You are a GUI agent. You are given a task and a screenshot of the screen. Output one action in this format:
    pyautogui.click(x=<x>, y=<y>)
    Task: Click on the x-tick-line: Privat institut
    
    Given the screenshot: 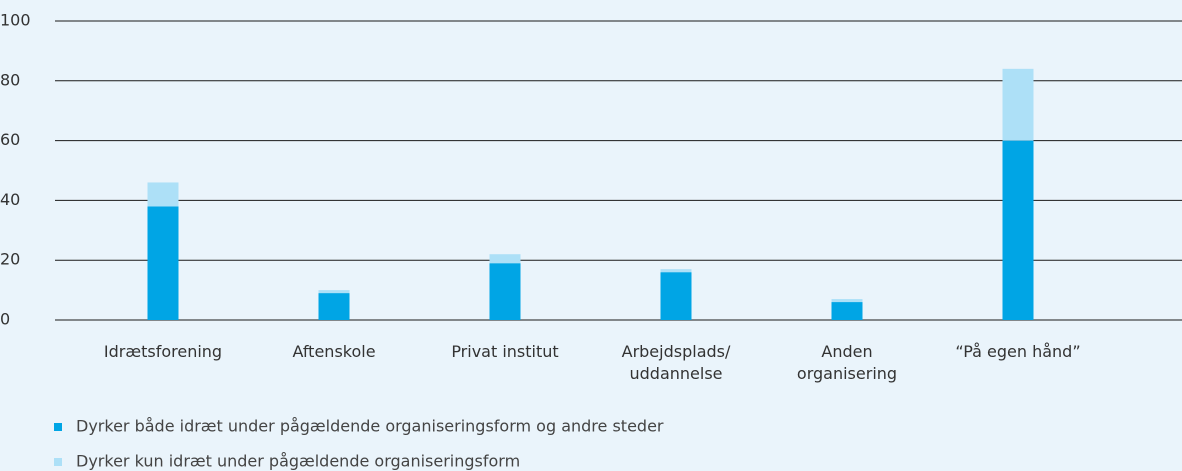 What is the action you would take?
    pyautogui.click(x=504, y=351)
    